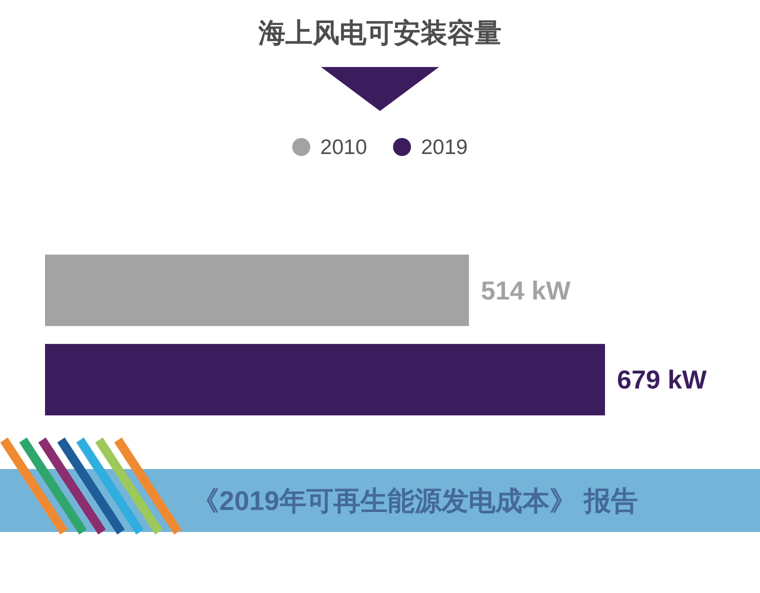 The width and height of the screenshot is (760, 593). I want to click on chart-title: 海上风电可安装容量, so click(380, 33).